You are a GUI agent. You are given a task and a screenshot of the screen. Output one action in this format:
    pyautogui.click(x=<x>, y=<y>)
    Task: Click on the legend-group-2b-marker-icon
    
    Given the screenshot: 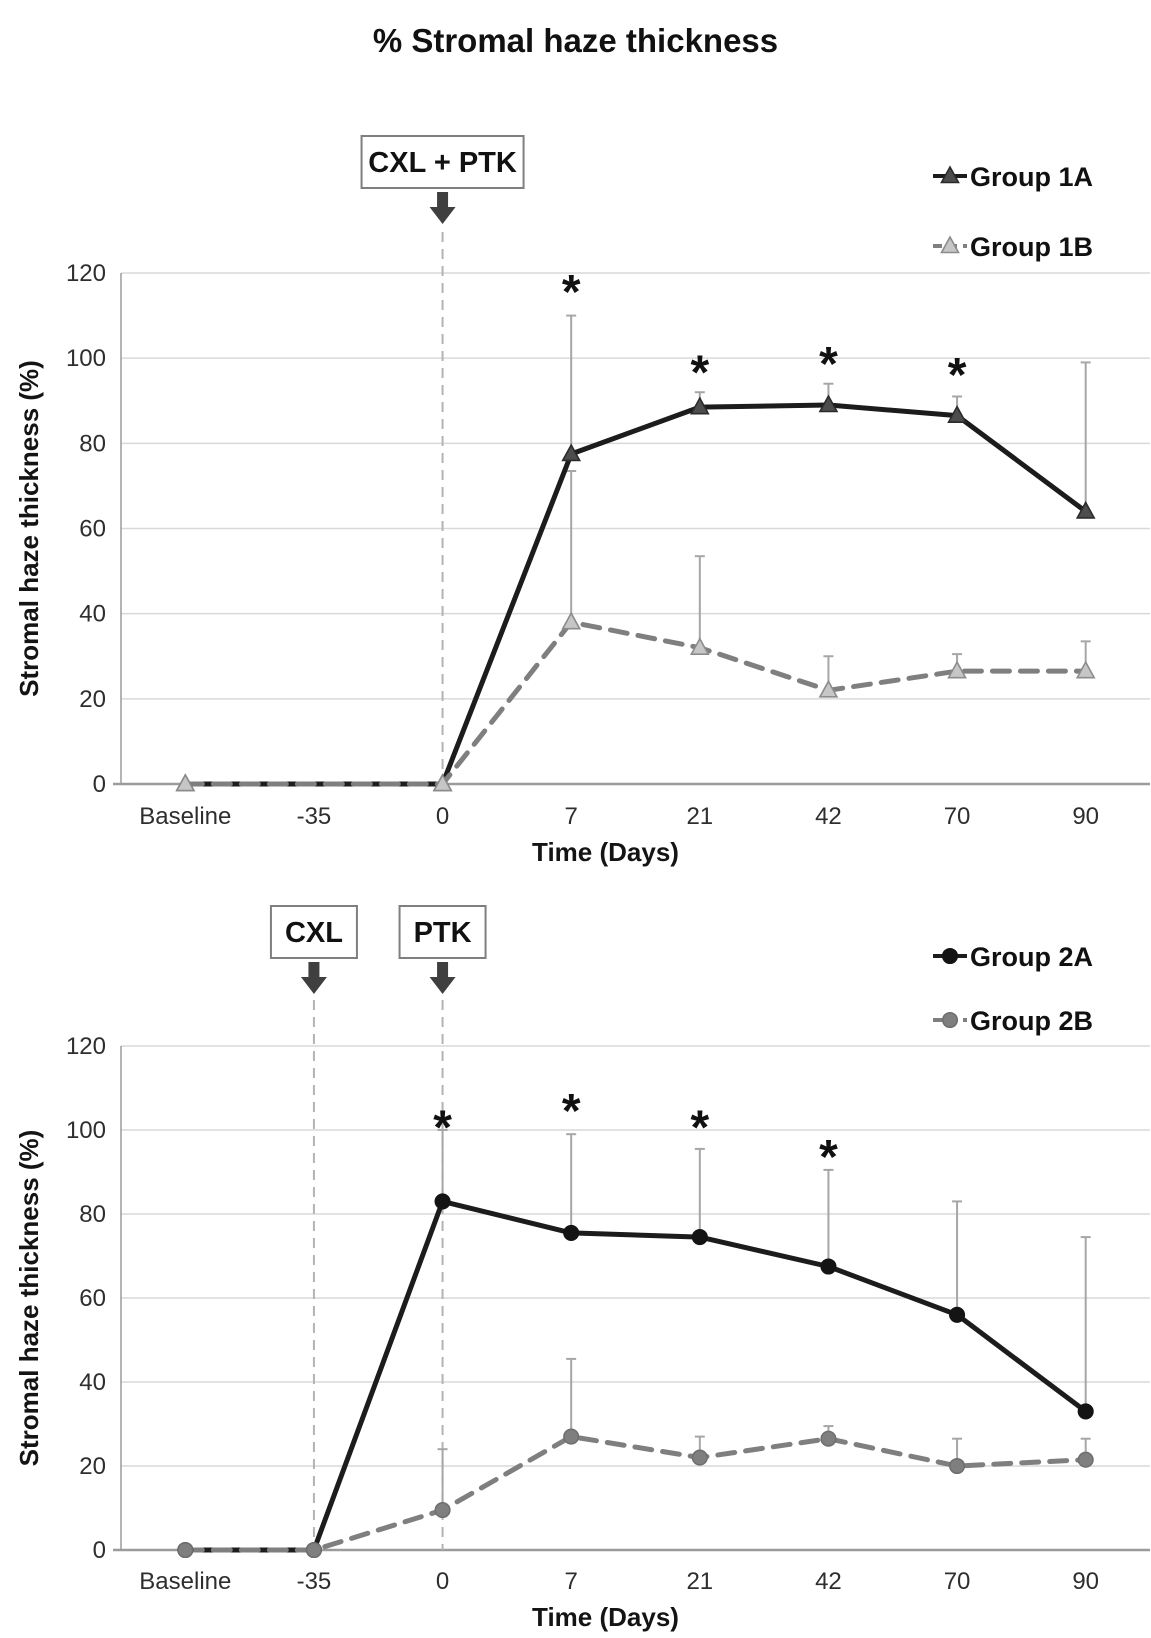 What is the action you would take?
    pyautogui.click(x=950, y=1020)
    